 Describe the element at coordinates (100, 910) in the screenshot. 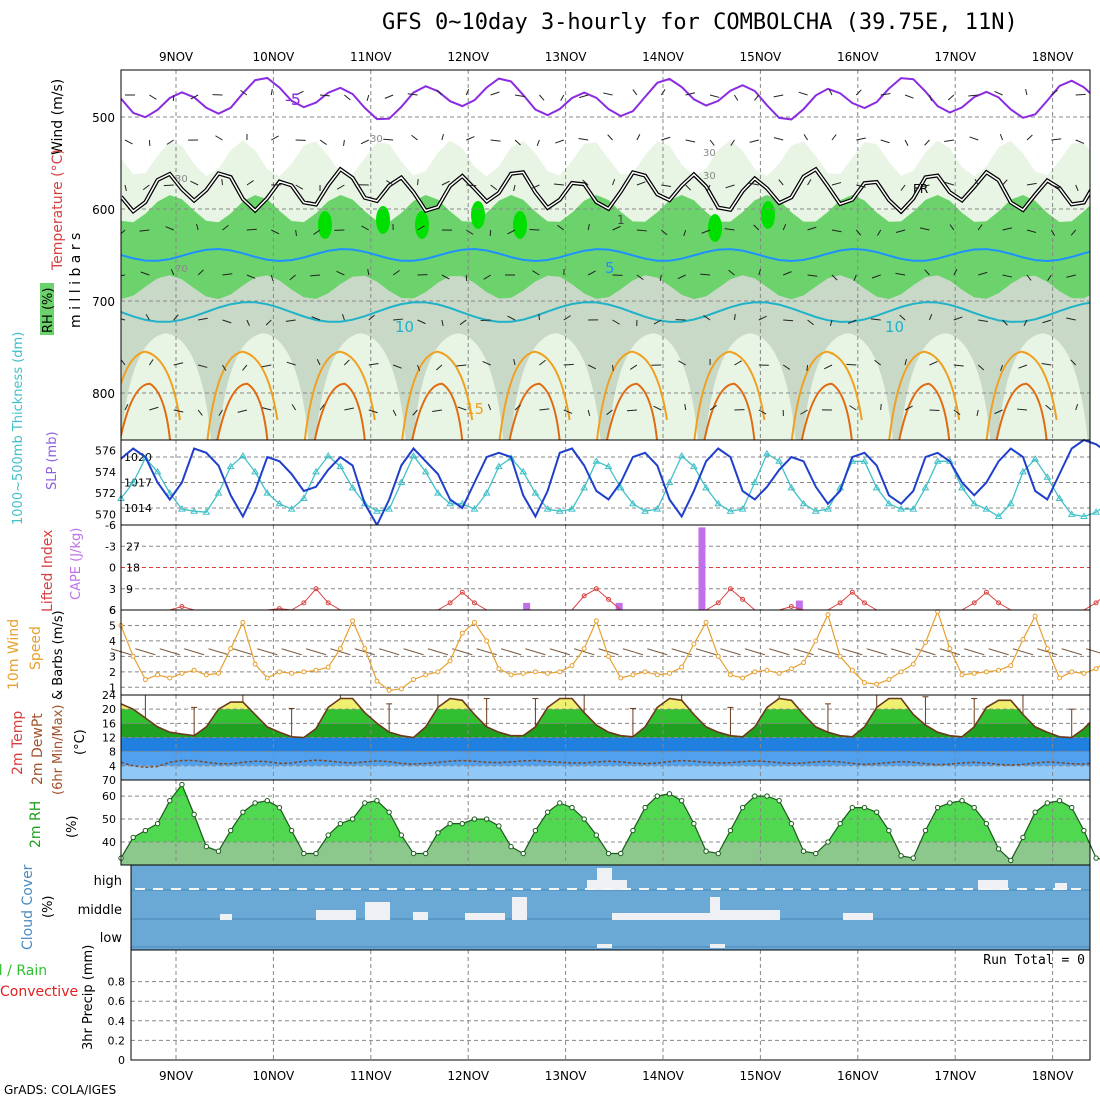

I see `cloud-tick-label: middle` at that location.